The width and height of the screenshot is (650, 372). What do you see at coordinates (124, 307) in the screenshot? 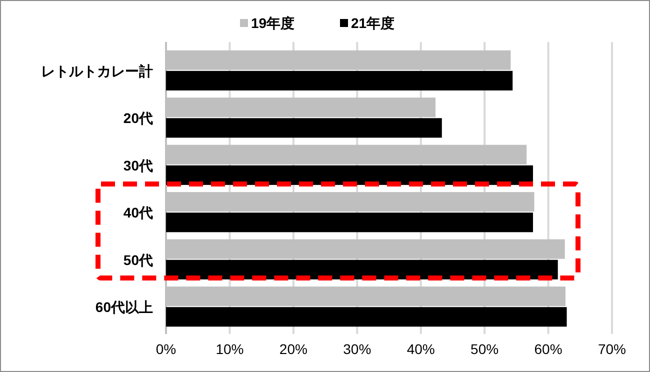
I see `y-tick-label: 60代以上` at bounding box center [124, 307].